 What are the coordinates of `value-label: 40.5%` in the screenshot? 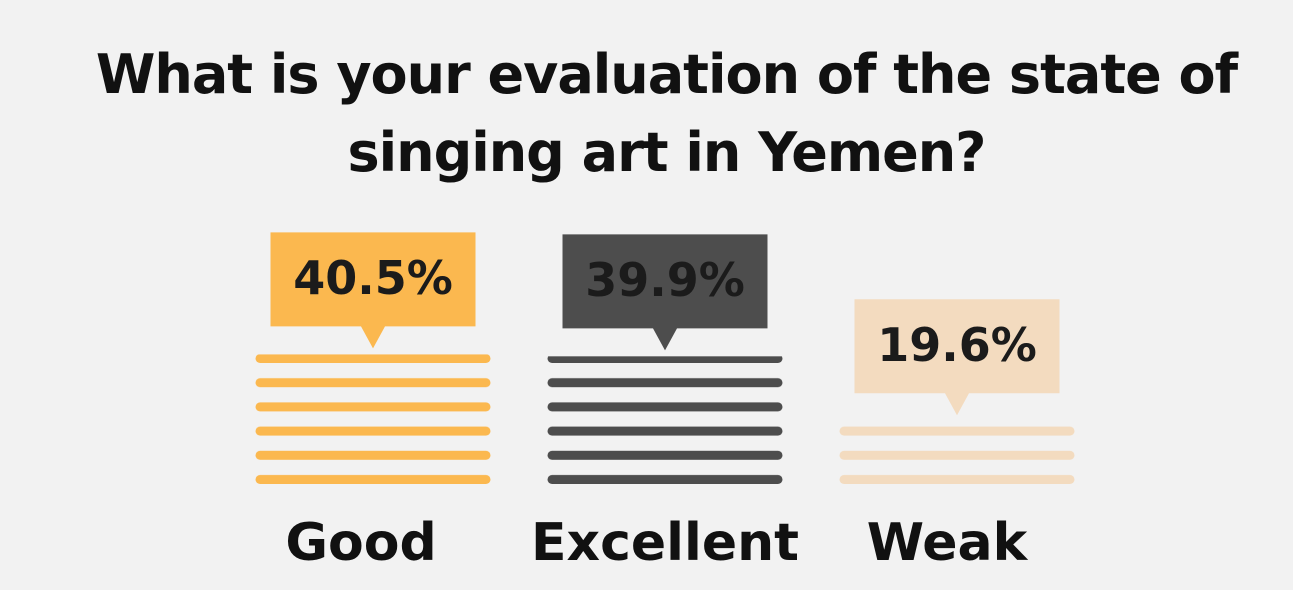 It's located at (373, 278).